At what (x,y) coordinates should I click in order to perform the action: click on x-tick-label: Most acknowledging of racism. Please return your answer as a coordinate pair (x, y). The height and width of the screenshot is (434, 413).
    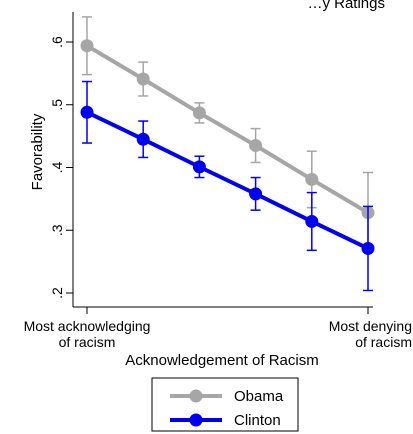
    Looking at the image, I should click on (87, 334).